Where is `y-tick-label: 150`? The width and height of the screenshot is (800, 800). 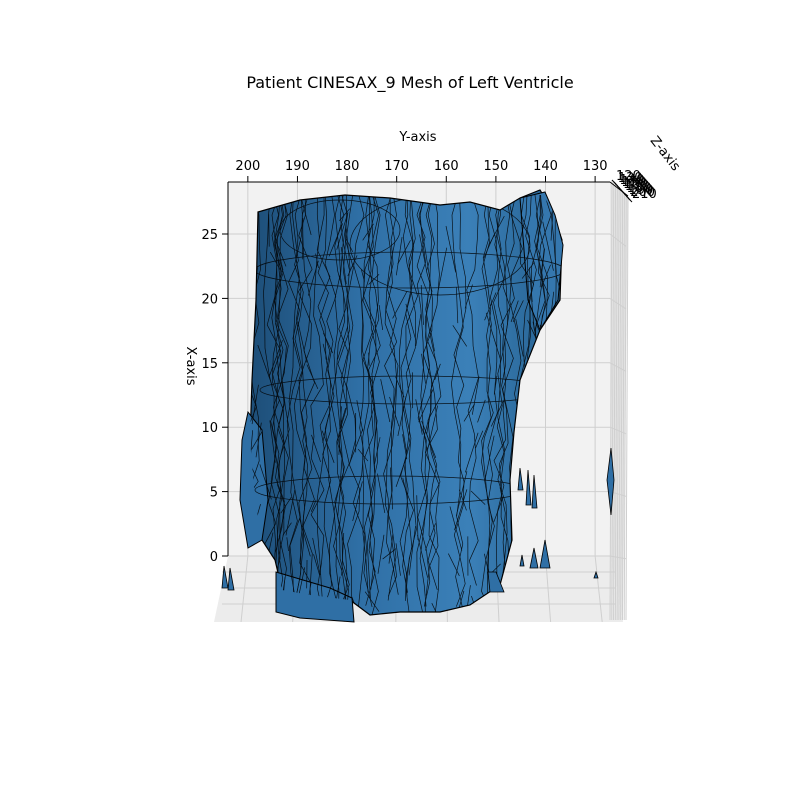
y-tick-label: 150 is located at coordinates (495, 166).